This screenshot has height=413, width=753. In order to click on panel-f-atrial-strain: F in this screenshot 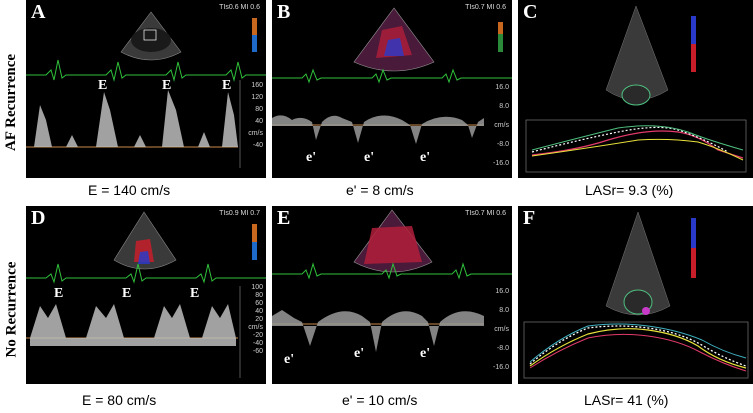, I will do `click(635, 295)`.